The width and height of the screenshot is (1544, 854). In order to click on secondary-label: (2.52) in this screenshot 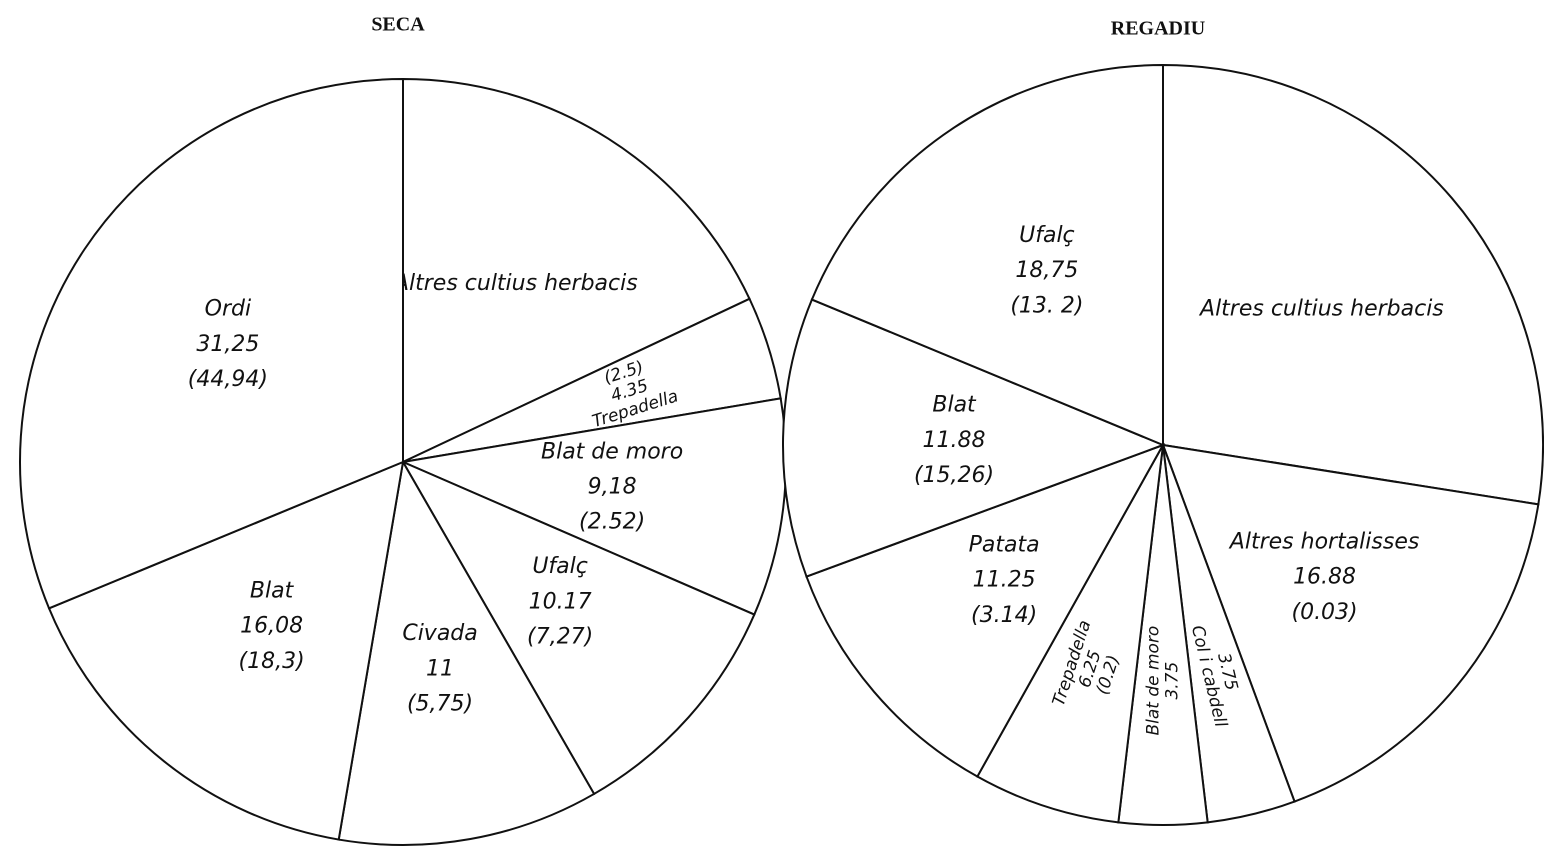, I will do `click(612, 522)`.